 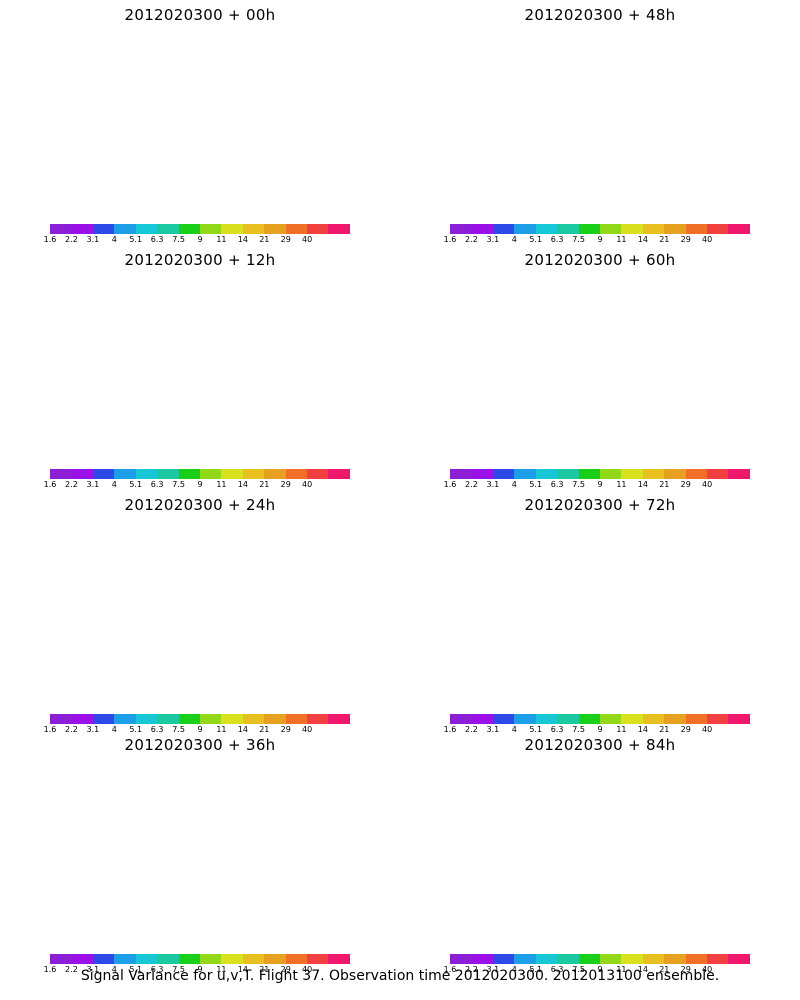 What do you see at coordinates (600, 15) in the screenshot?
I see `panel-title: 2012020300 + 48h` at bounding box center [600, 15].